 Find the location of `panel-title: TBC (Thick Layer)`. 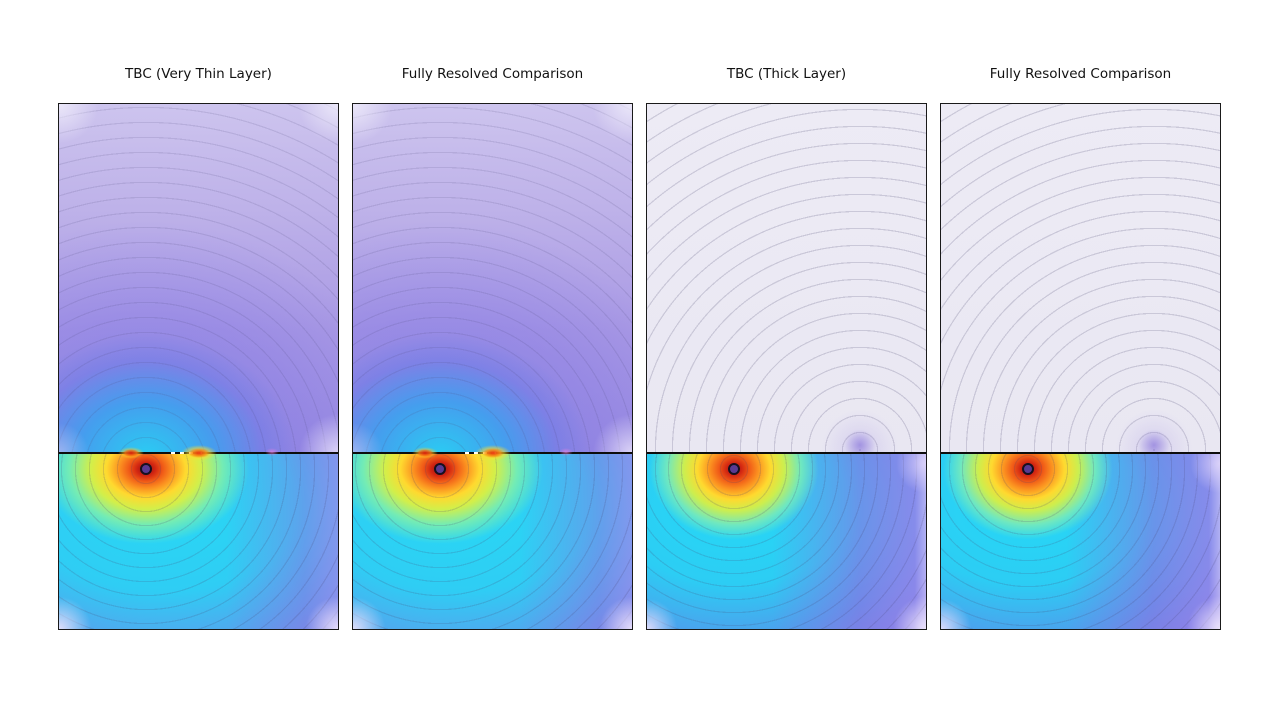

panel-title: TBC (Thick Layer) is located at coordinates (786, 74).